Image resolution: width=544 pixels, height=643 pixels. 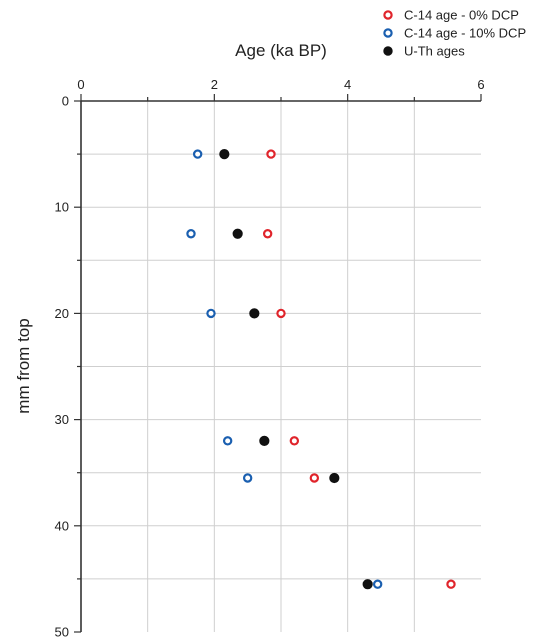 I want to click on y-axis-label: mm from top, so click(x=23, y=365).